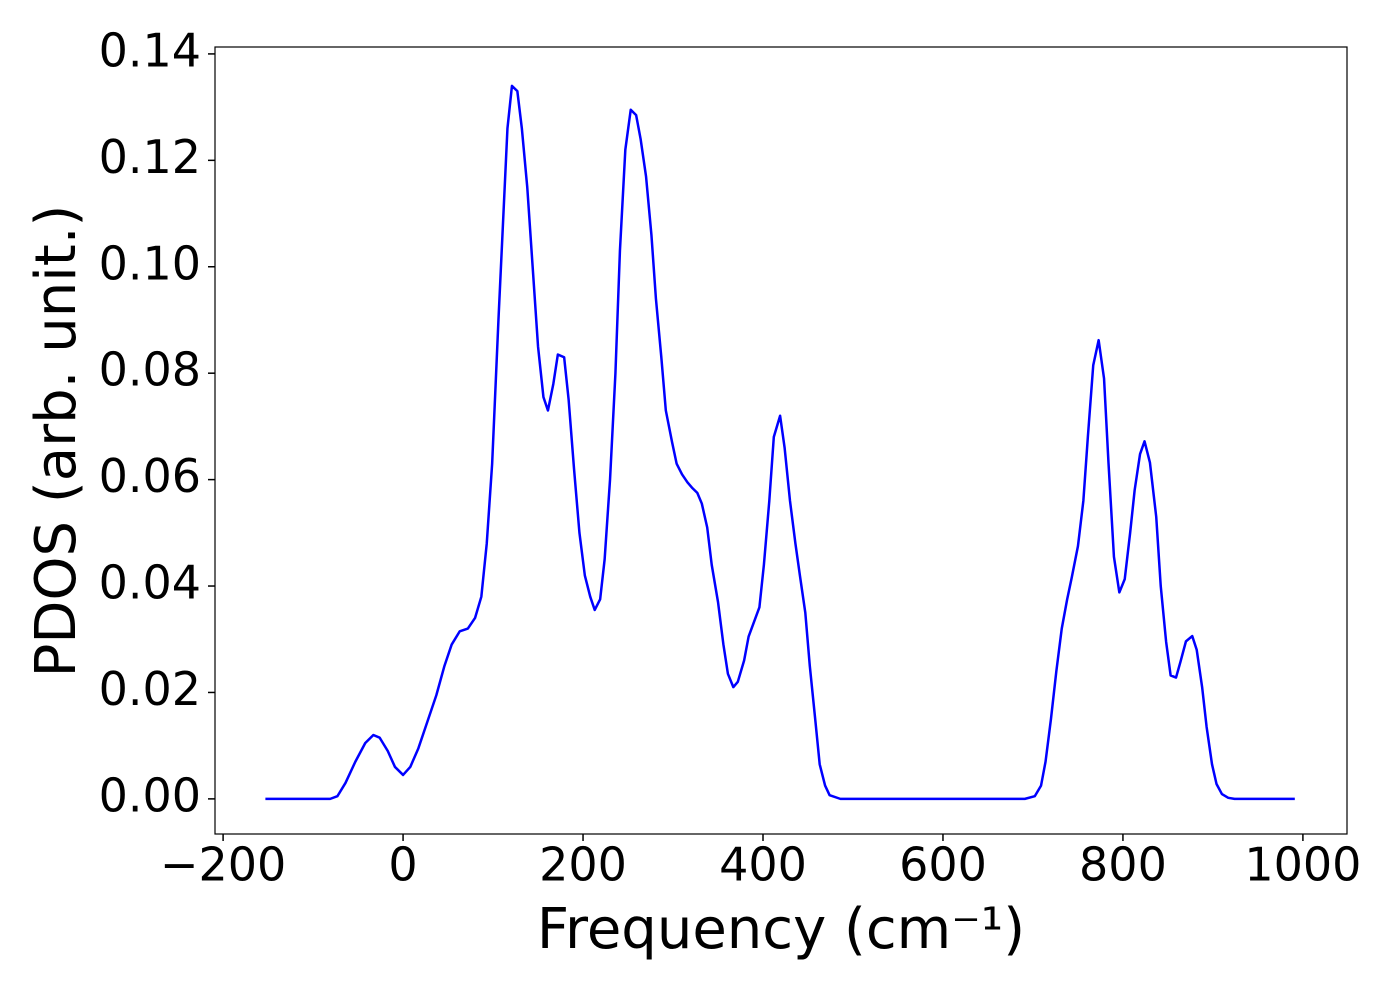 This screenshot has height=1000, width=1400. I want to click on x-tick-label: 0, so click(402, 865).